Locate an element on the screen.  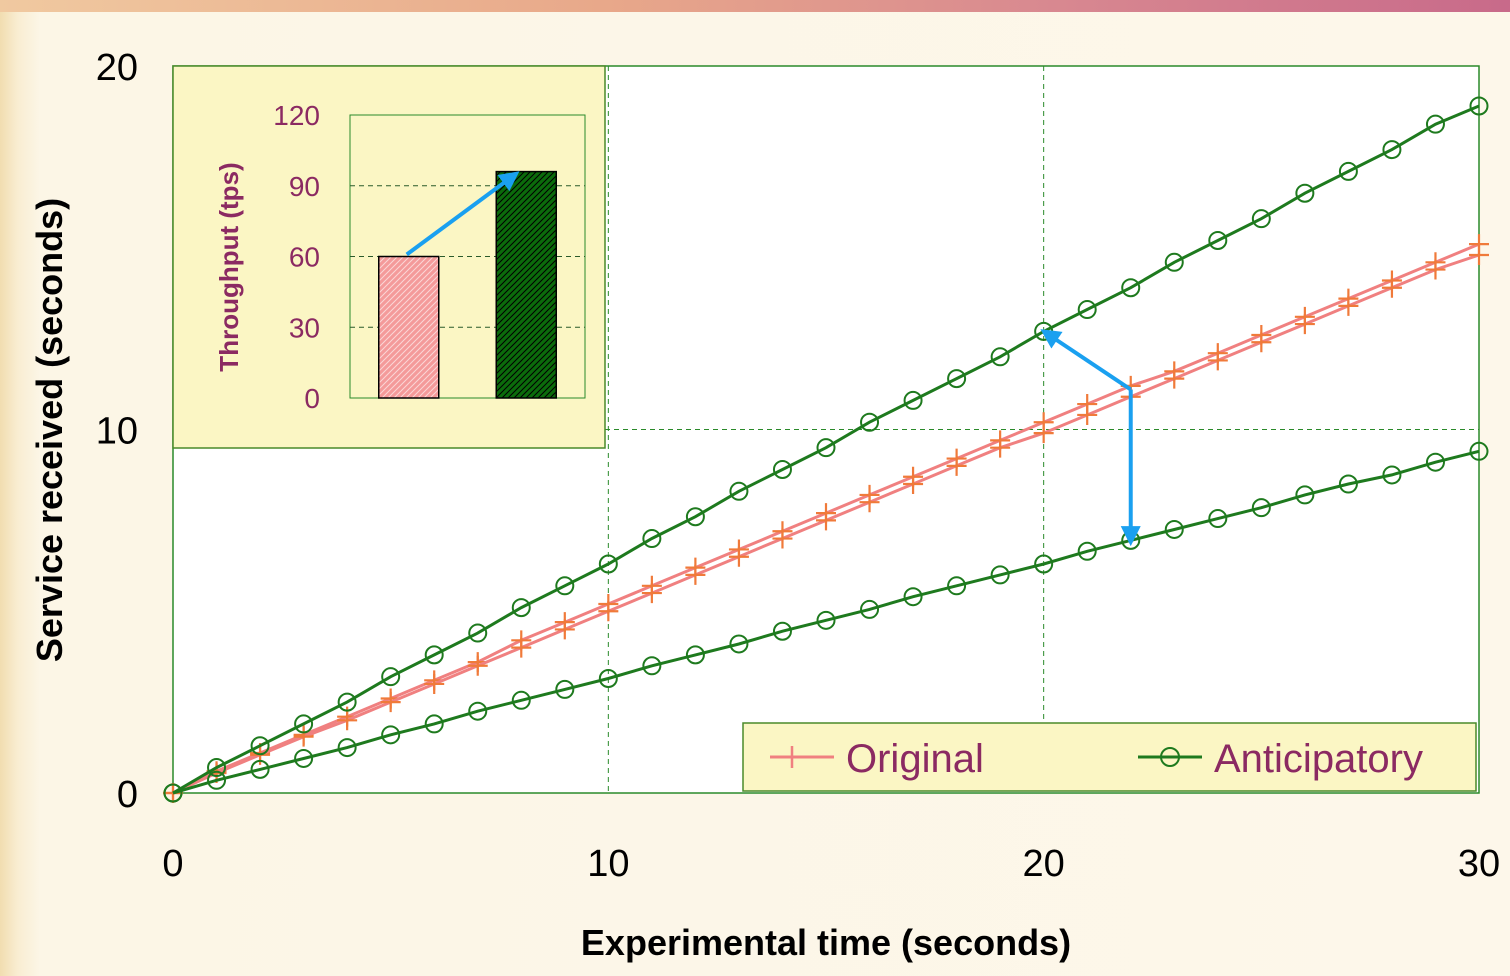
x-tick-label: 20 is located at coordinates (1044, 864).